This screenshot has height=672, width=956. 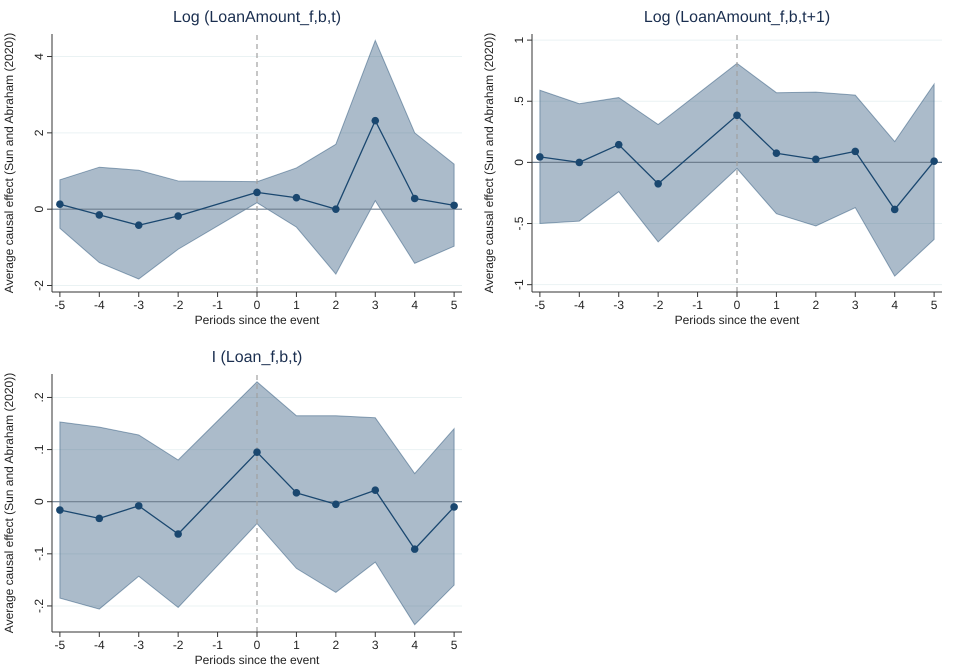 What do you see at coordinates (39, 132) in the screenshot?
I see `y-tick-label: 2` at bounding box center [39, 132].